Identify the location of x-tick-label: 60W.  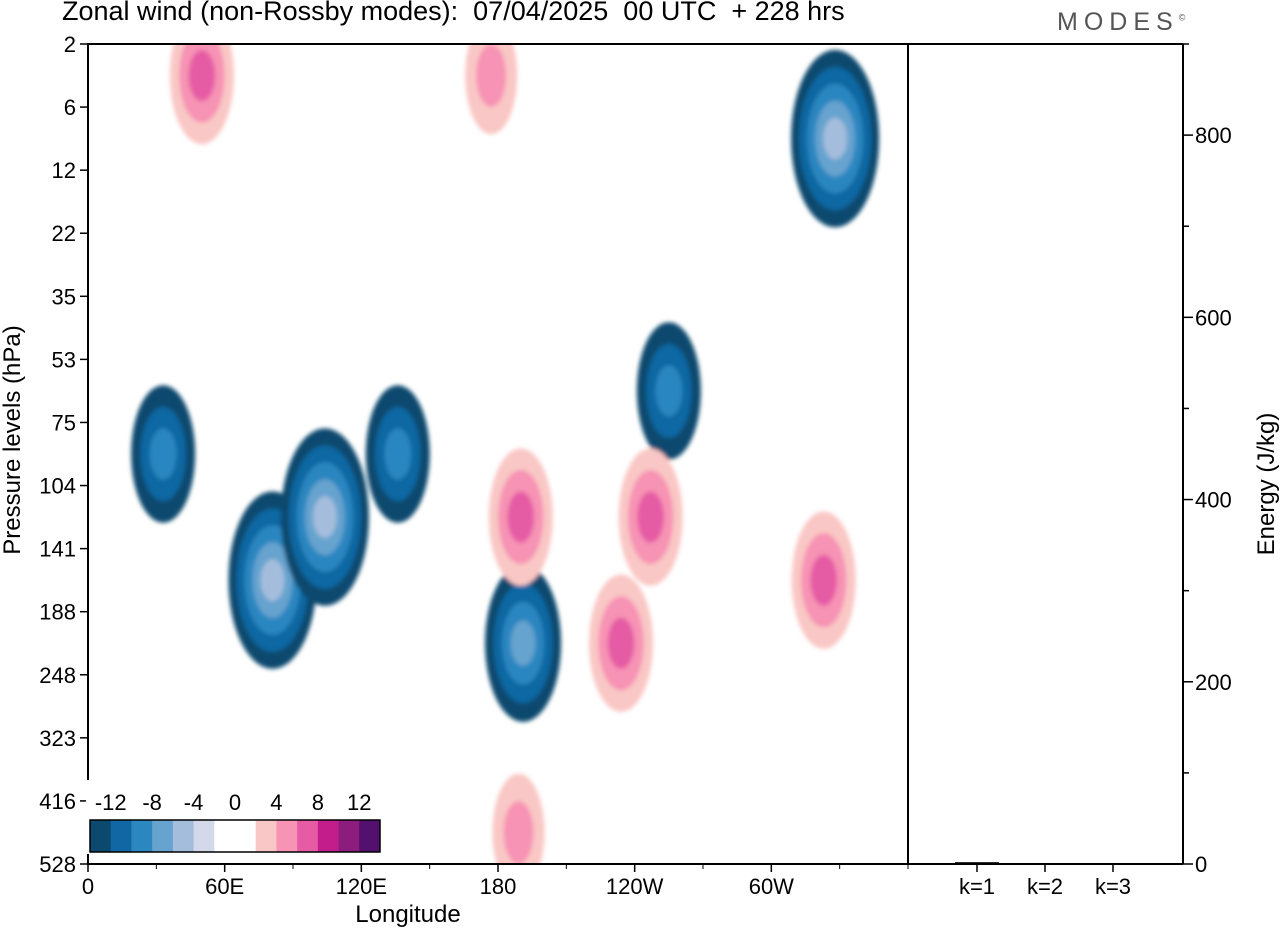
(771, 886).